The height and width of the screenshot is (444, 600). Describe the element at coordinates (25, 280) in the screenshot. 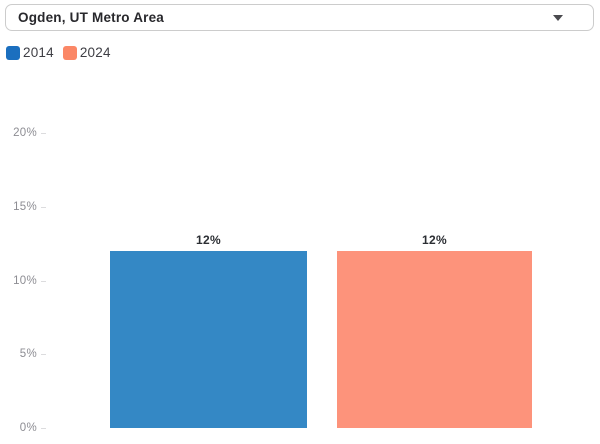

I see `y-axis-tick-label: 10%` at that location.